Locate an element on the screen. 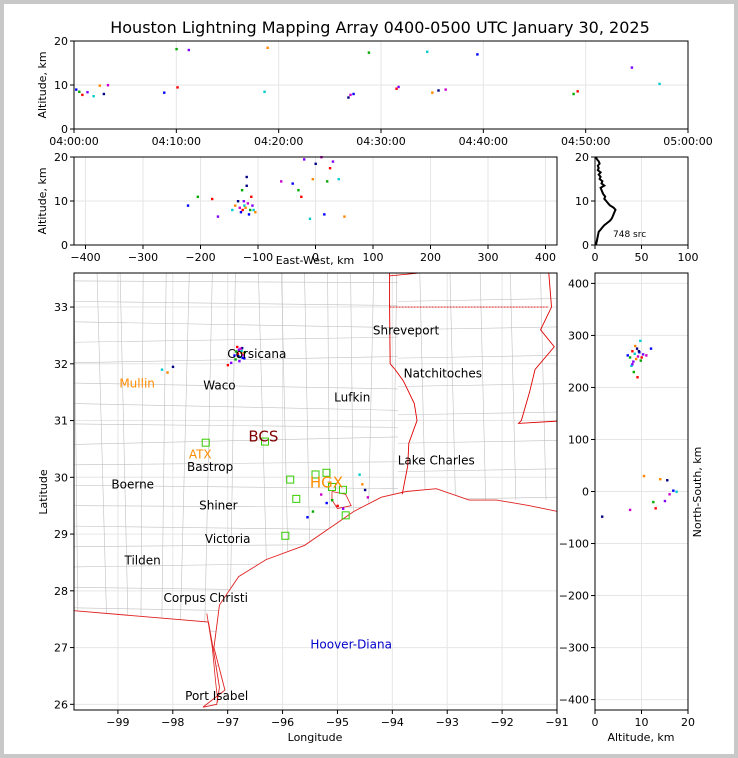  x-tick-label: −94 is located at coordinates (392, 722).